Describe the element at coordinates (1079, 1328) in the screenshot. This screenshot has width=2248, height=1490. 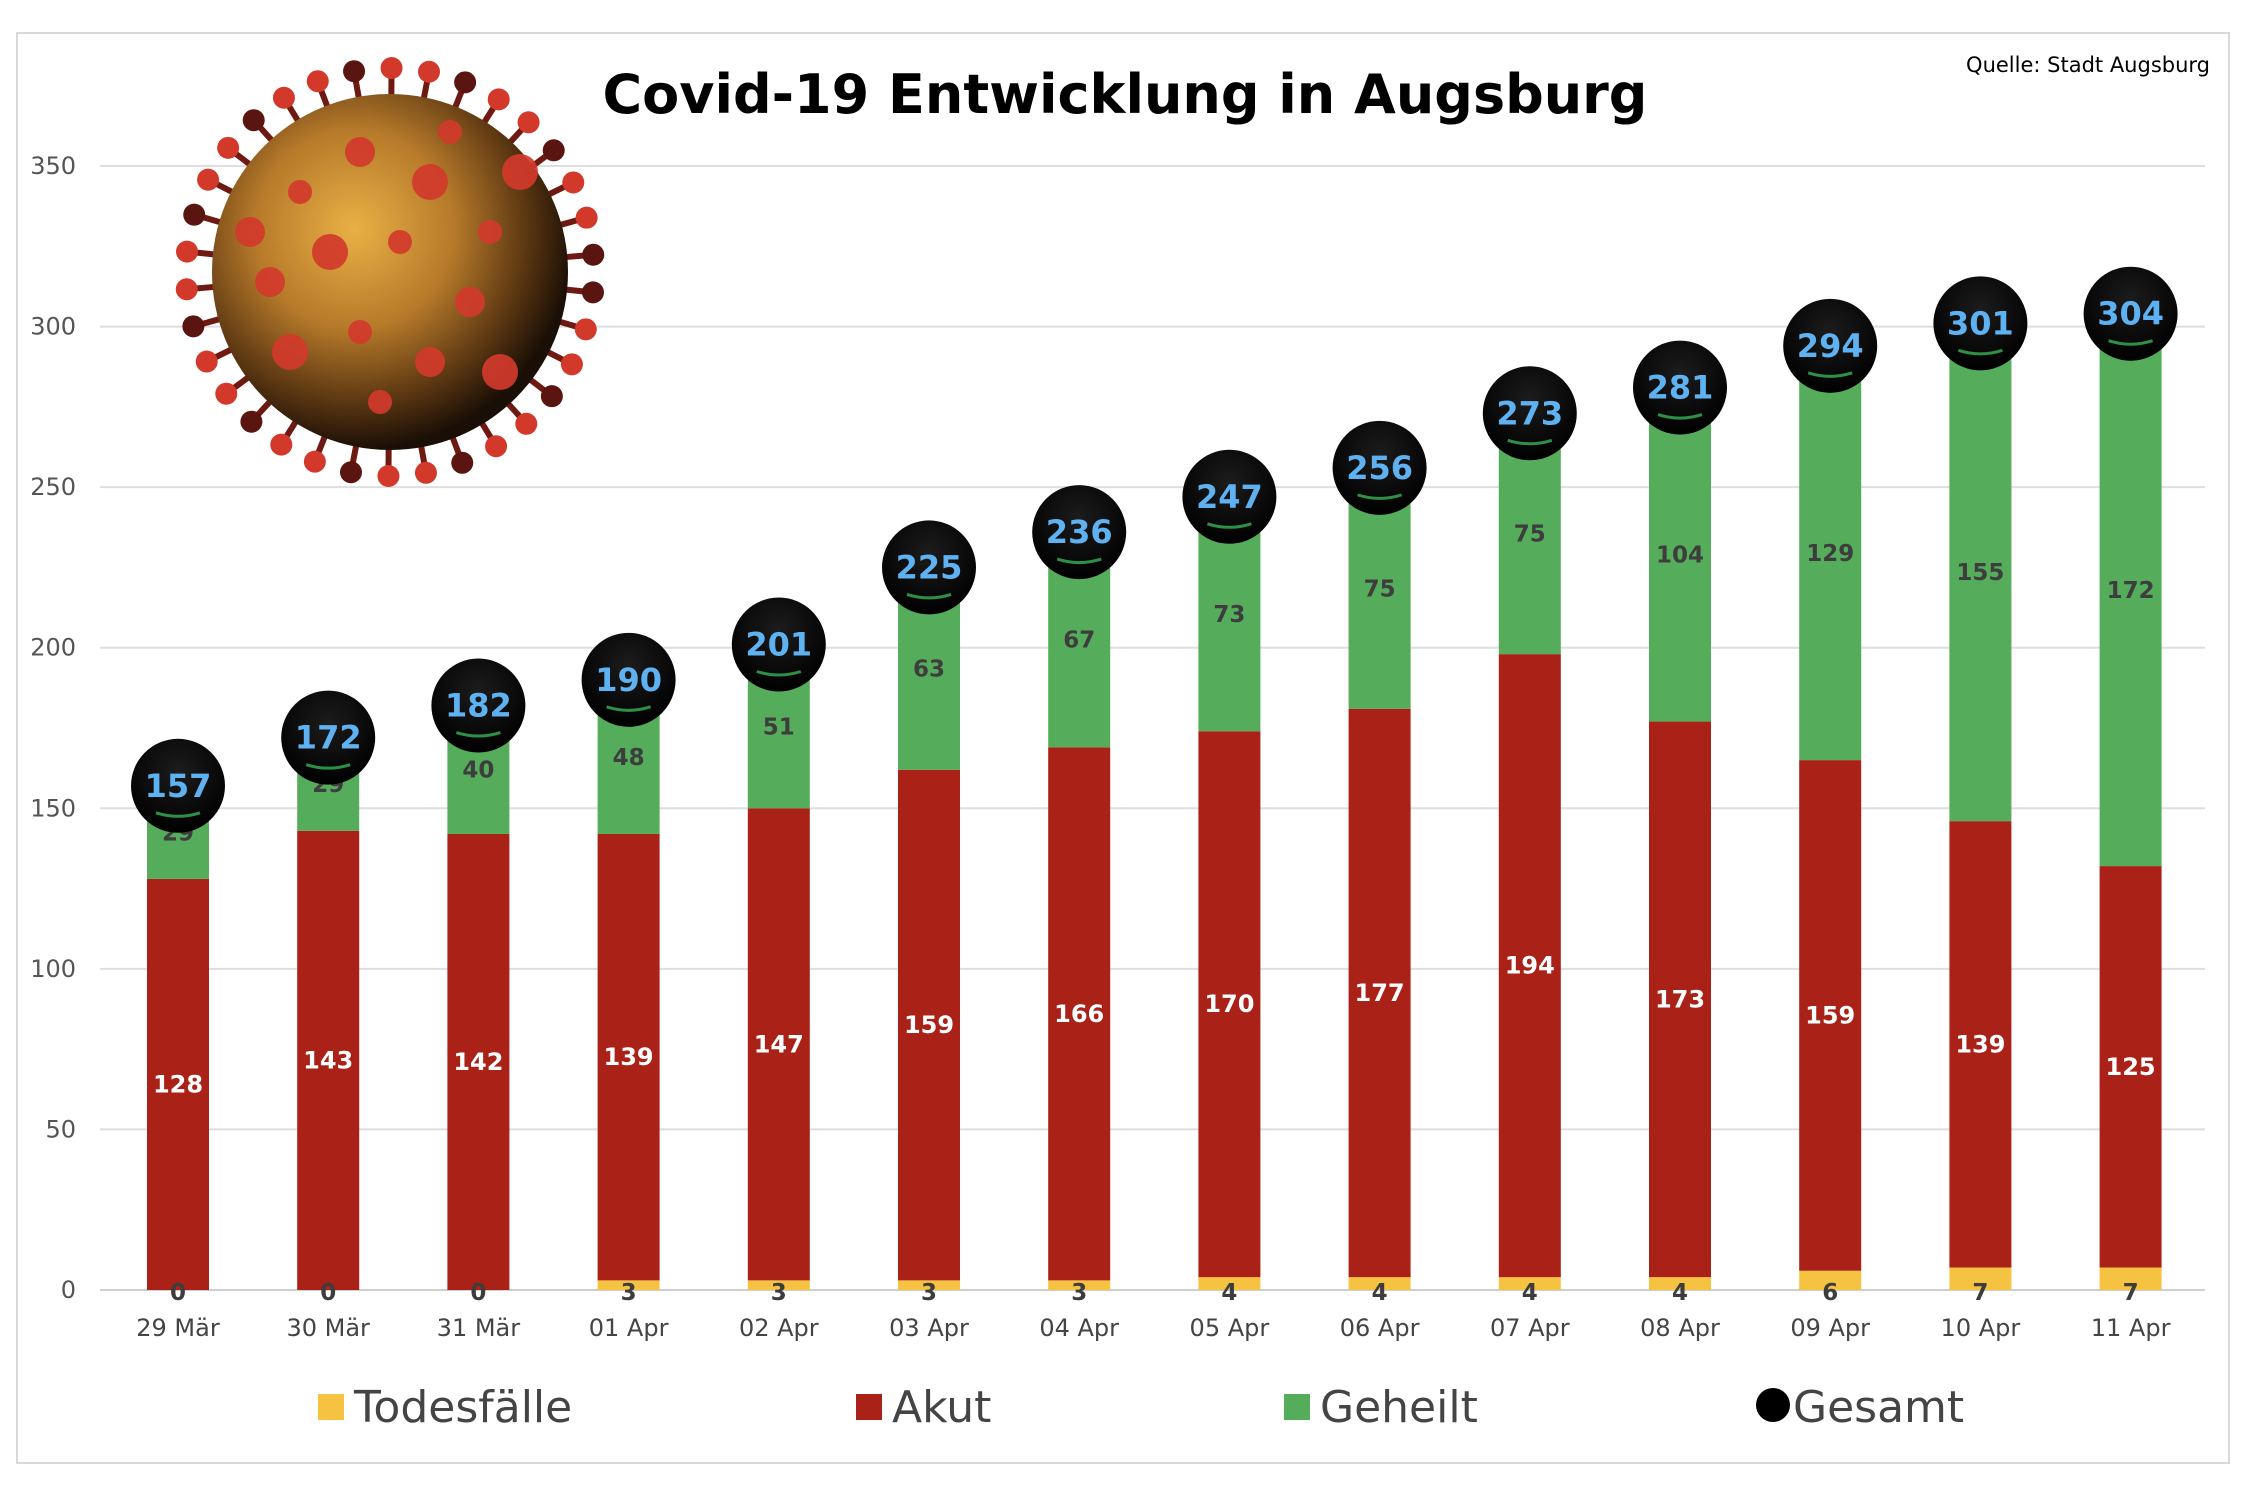
I see `x-tick-label: 04 Apr` at that location.